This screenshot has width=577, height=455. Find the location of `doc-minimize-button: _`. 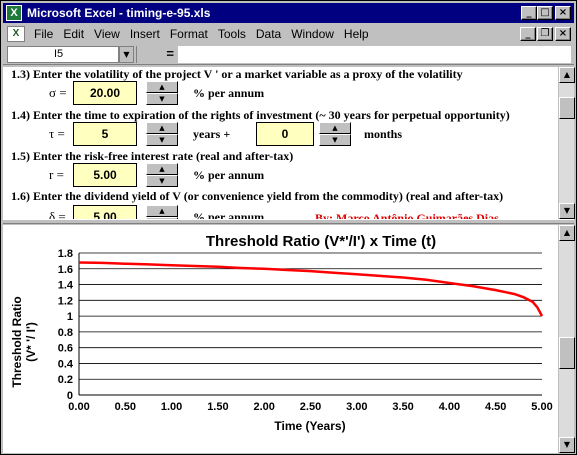

doc-minimize-button: _ is located at coordinates (528, 34).